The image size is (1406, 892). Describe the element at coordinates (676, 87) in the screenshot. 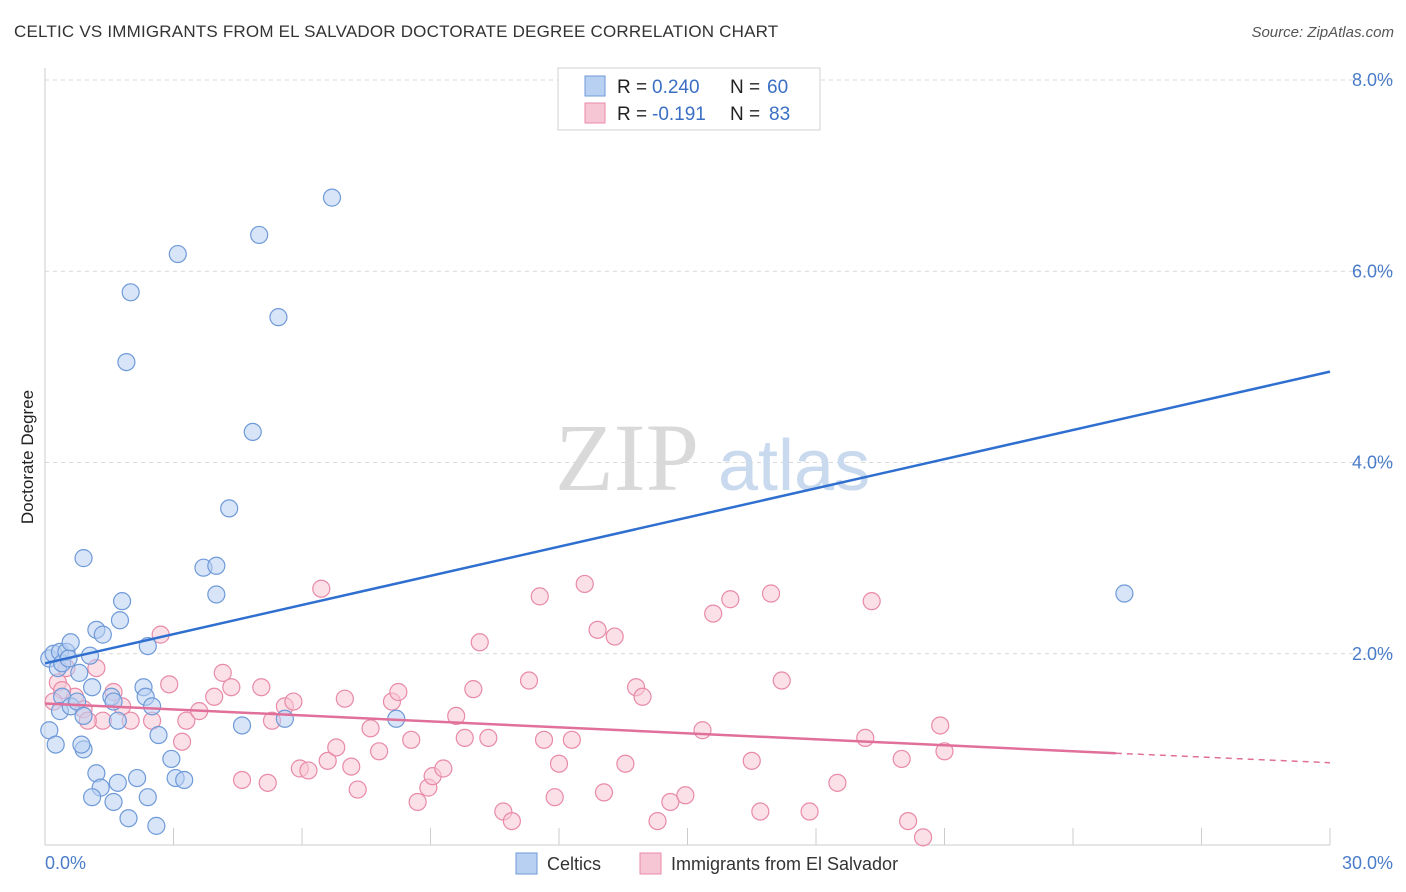

I see `legend-r-value-1: 0.240` at that location.